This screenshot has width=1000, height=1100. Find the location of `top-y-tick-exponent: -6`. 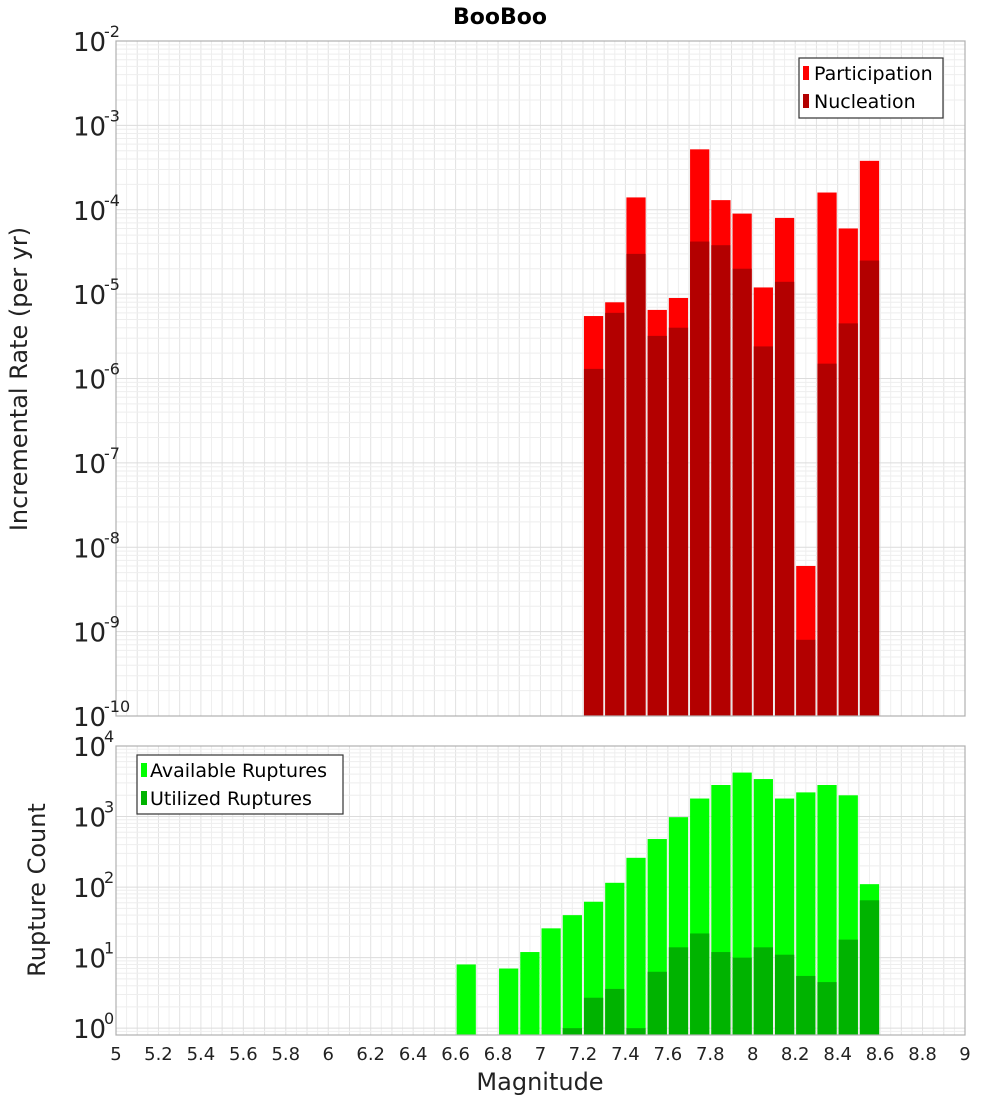

top-y-tick-exponent: -6 is located at coordinates (112, 369).